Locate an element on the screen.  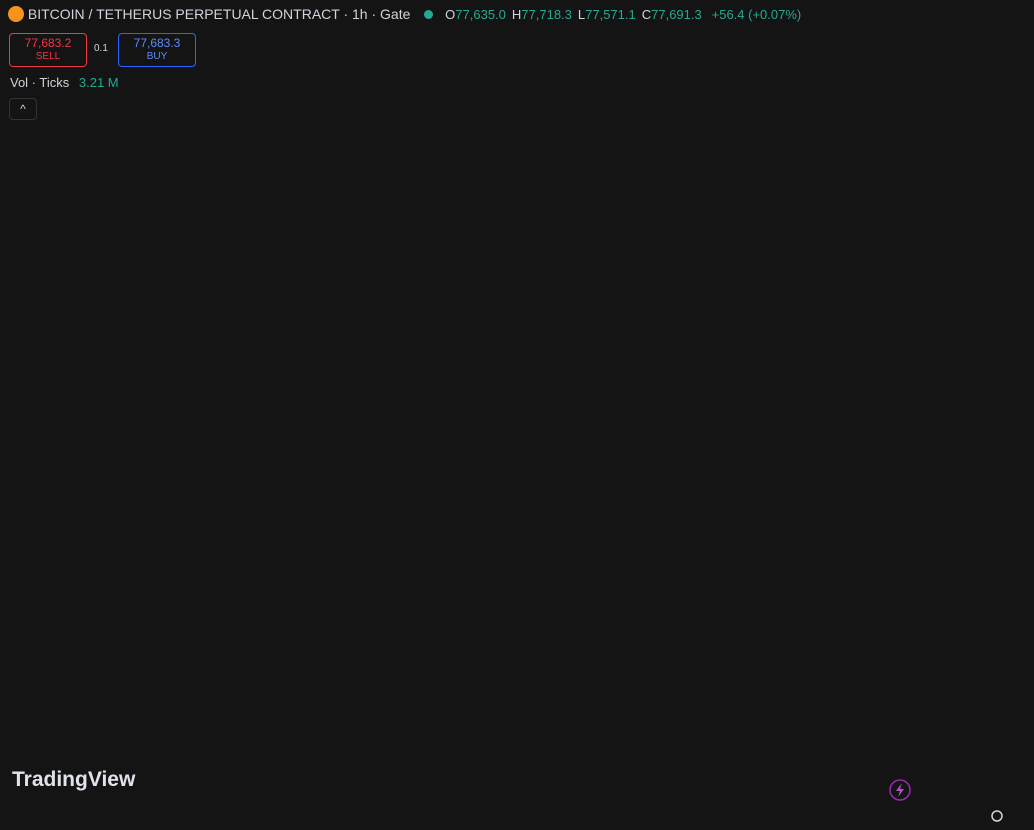
lightning-icon is located at coordinates (900, 790).